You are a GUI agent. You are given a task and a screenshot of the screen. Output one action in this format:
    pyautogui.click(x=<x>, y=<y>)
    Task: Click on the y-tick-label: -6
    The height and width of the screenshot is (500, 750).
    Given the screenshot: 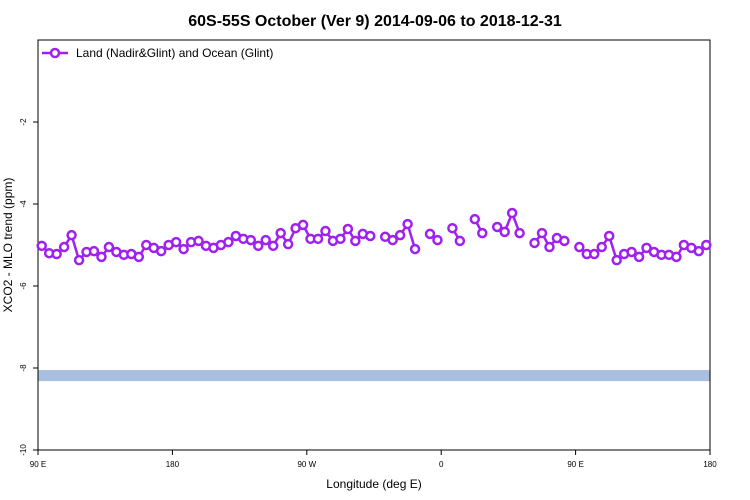 What is the action you would take?
    pyautogui.click(x=23, y=286)
    